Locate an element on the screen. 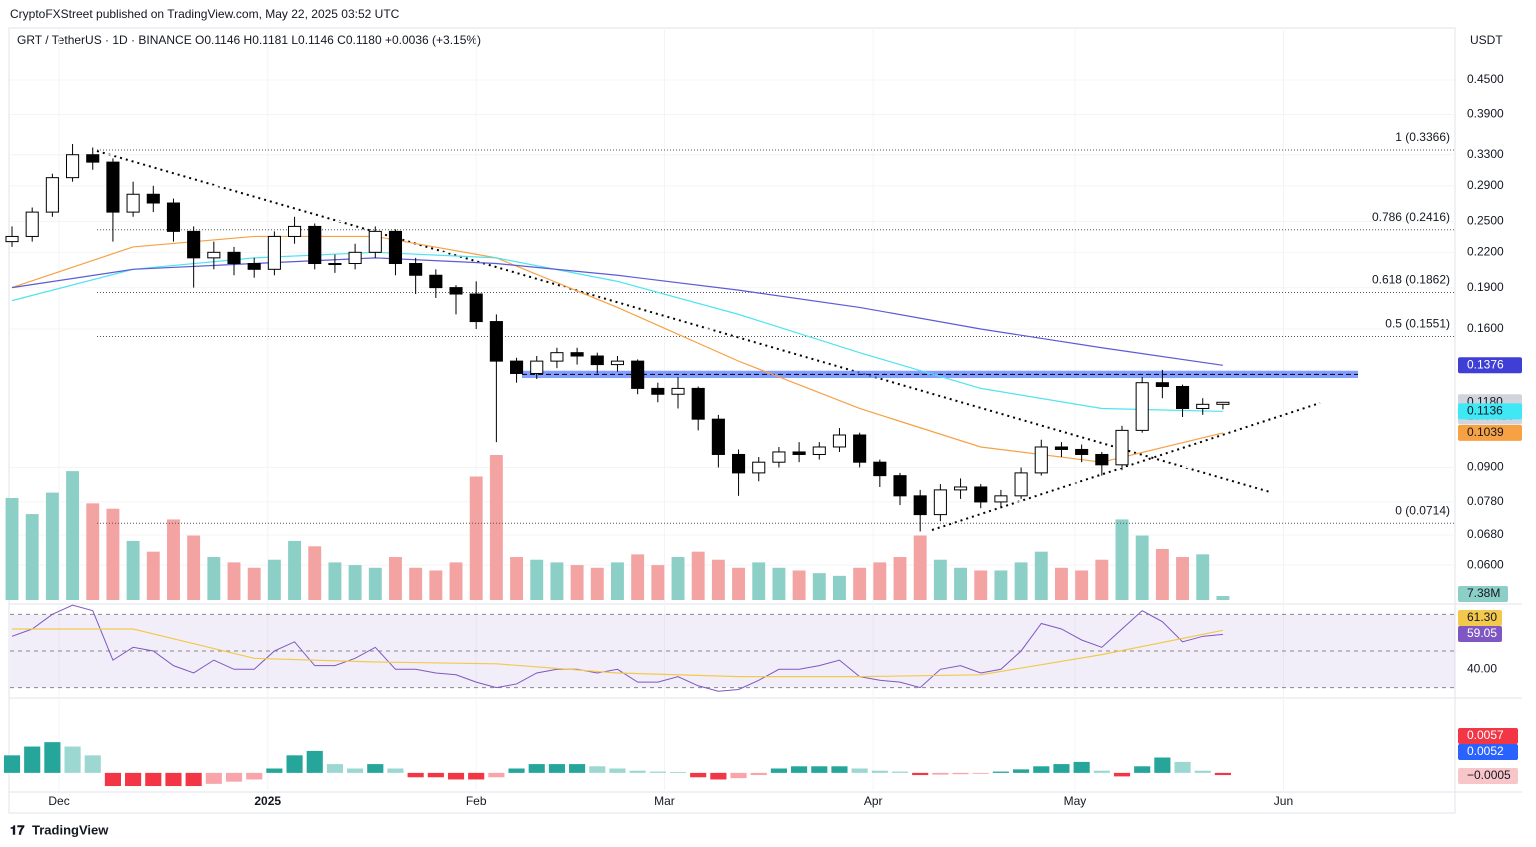 This screenshot has height=847, width=1536. x-tick-label: Mar is located at coordinates (664, 801).